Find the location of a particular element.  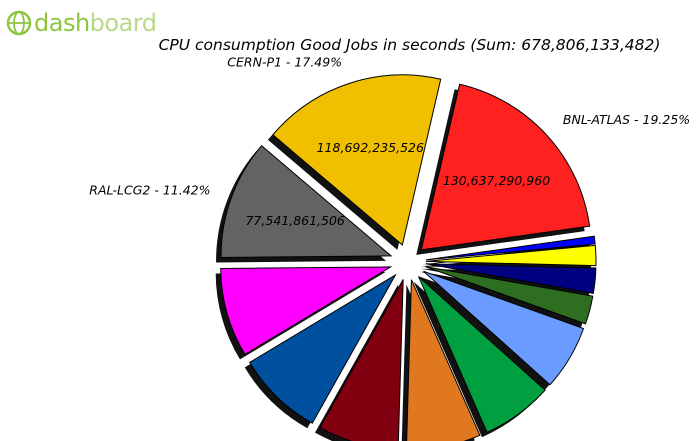

logo-text-main: dash is located at coordinates (62, 23).